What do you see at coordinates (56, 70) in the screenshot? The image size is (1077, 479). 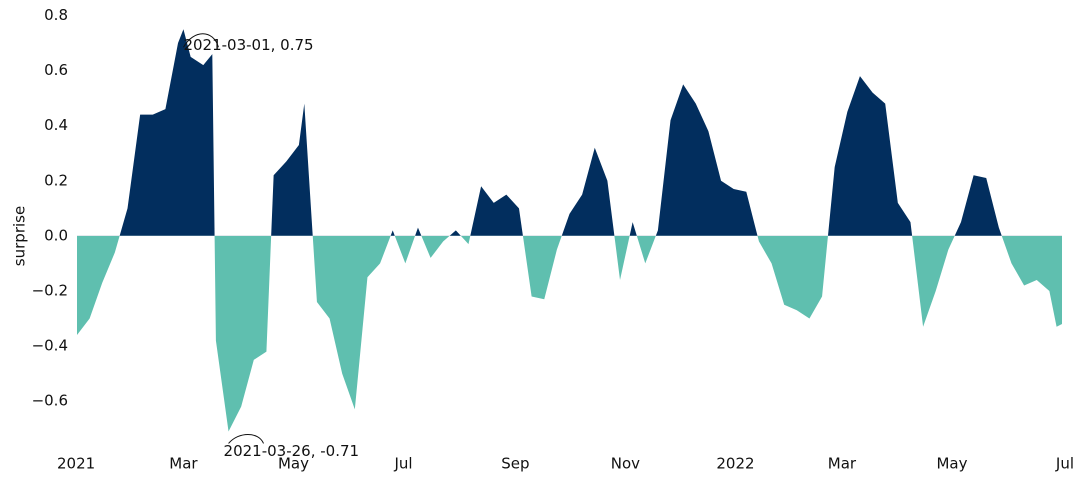 I see `y-tick-label: 0.6` at bounding box center [56, 70].